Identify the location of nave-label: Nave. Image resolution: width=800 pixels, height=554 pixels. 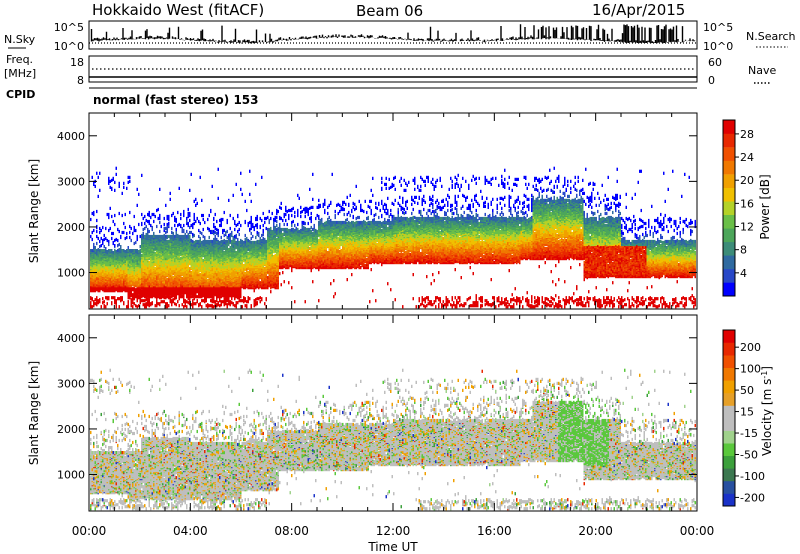
(762, 70).